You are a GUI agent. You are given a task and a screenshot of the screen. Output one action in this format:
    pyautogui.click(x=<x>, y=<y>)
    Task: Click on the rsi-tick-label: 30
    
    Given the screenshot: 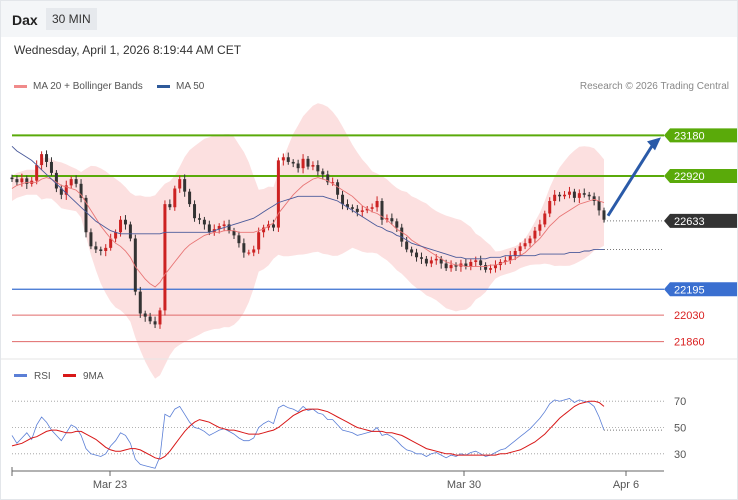 What is the action you would take?
    pyautogui.click(x=680, y=455)
    